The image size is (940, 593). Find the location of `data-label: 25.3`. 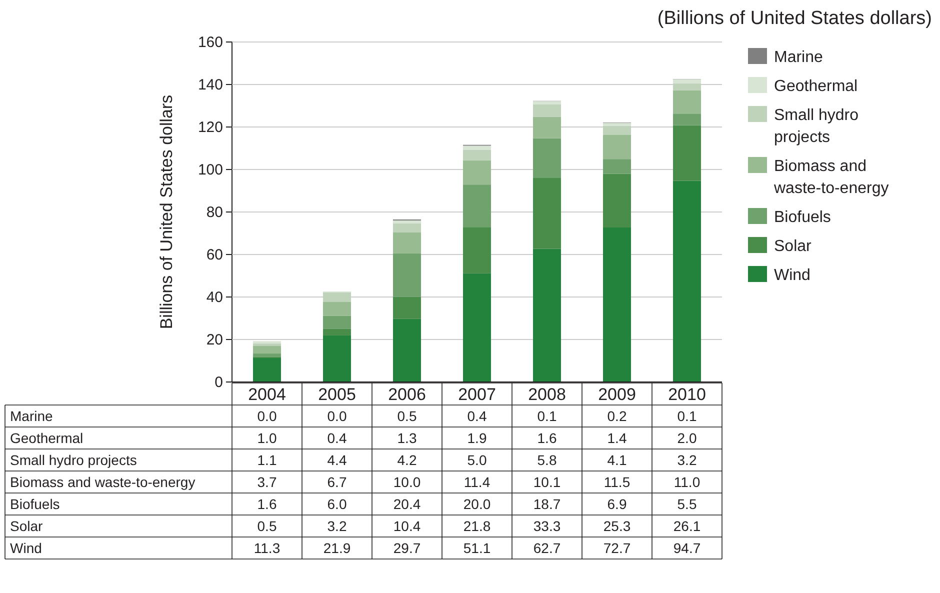

data-label: 25.3 is located at coordinates (617, 526).